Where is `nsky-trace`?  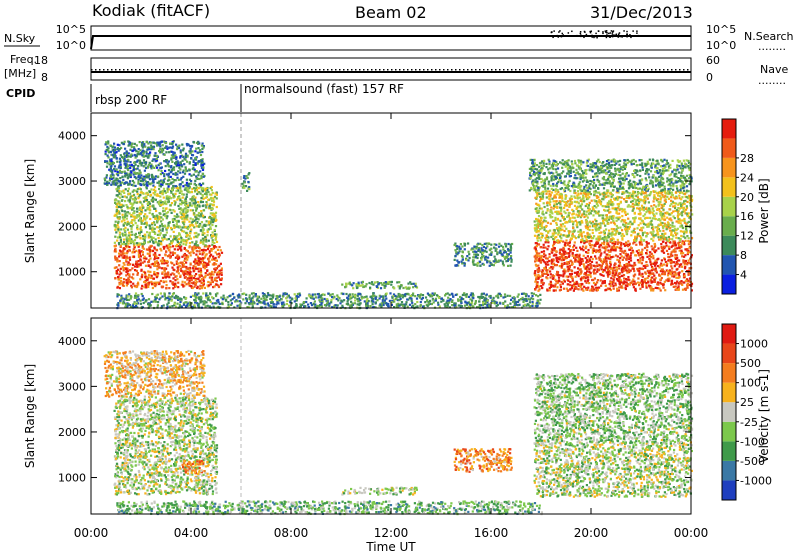 nsky-trace is located at coordinates (390, 40).